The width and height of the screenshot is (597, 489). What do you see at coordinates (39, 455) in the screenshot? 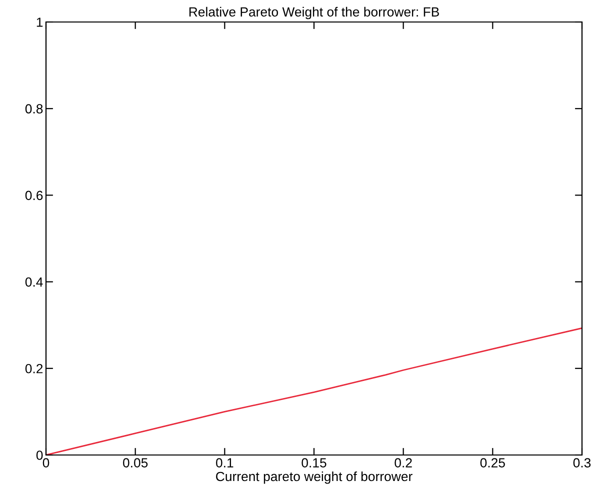
I see `y-tick-label: 0` at bounding box center [39, 455].